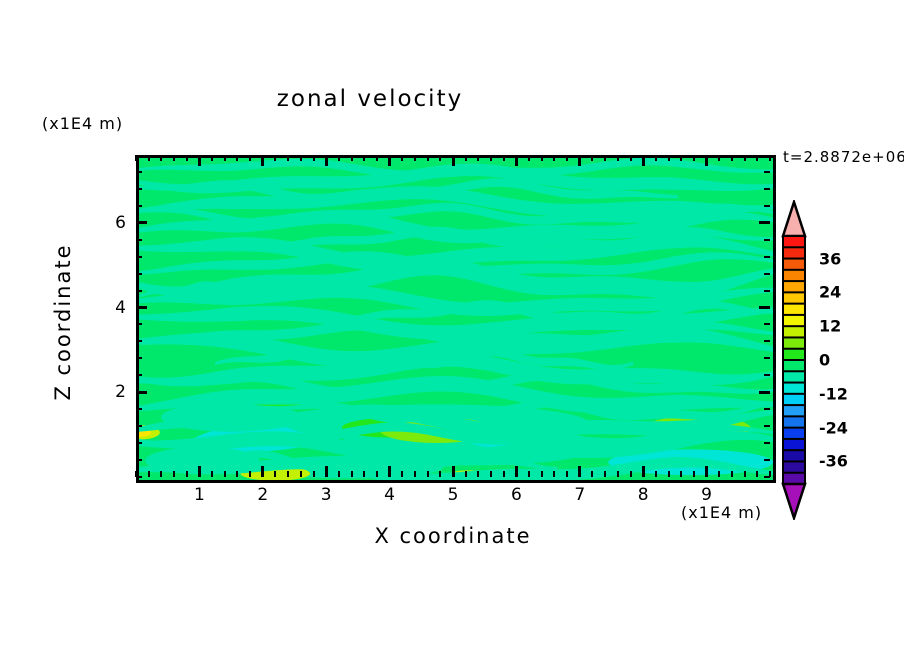 This screenshot has height=654, width=904. Describe the element at coordinates (833, 428) in the screenshot. I see `colorbar-tick-label: -24` at that location.